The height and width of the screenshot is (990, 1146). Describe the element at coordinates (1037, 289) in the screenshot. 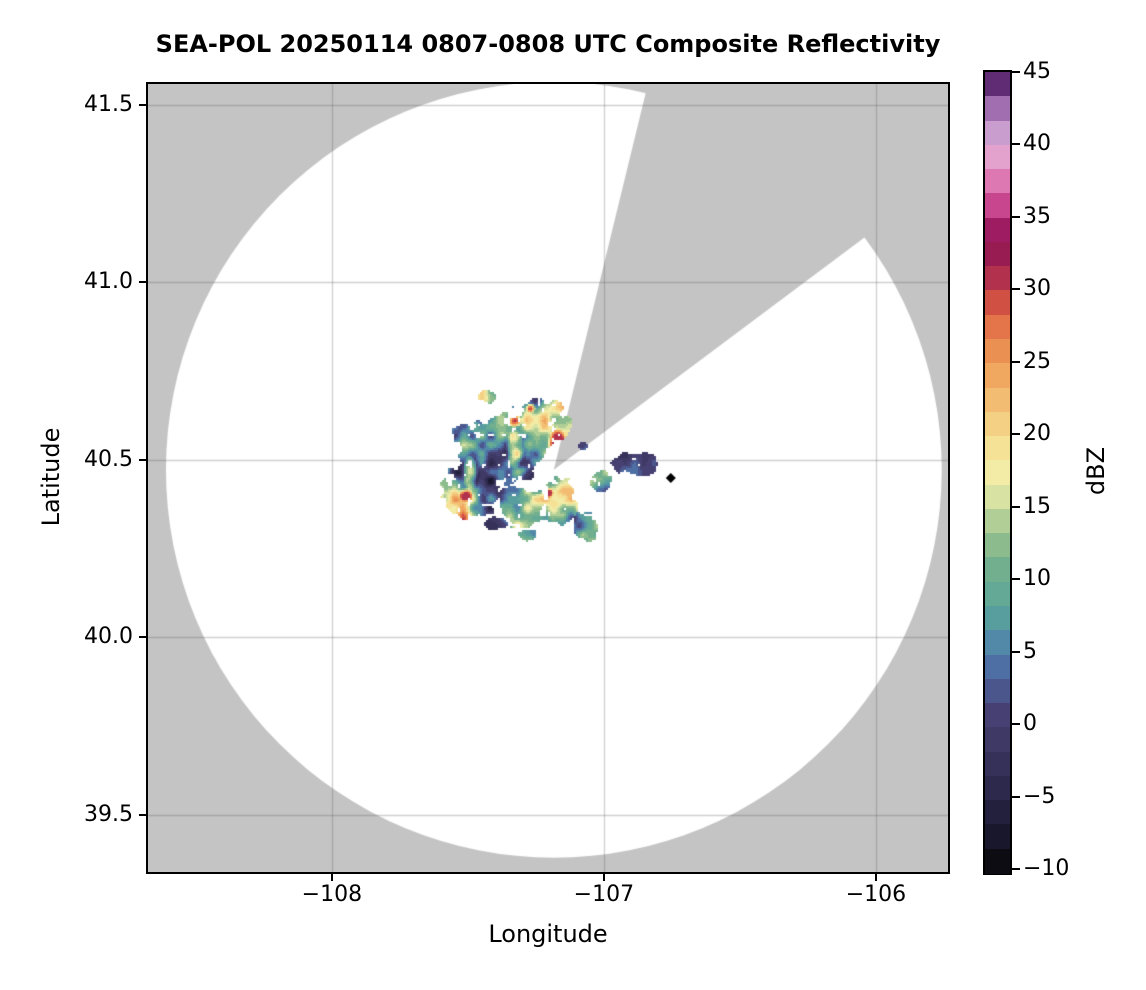

I see `colorbar-tick-label: 30` at that location.